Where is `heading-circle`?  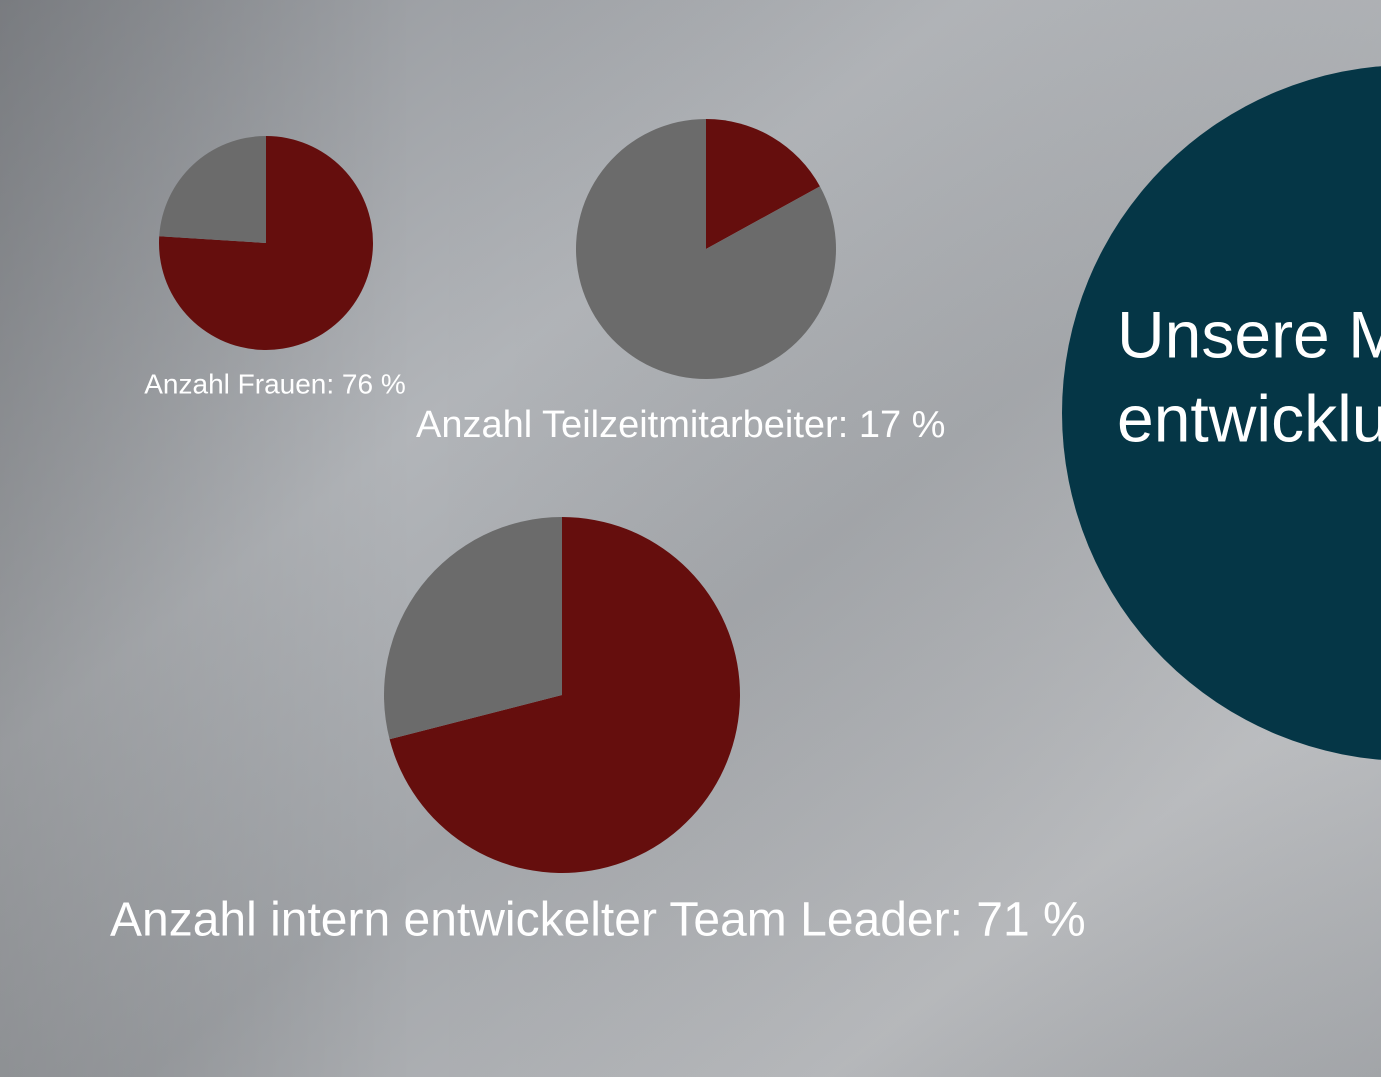
heading-circle is located at coordinates (1221, 413).